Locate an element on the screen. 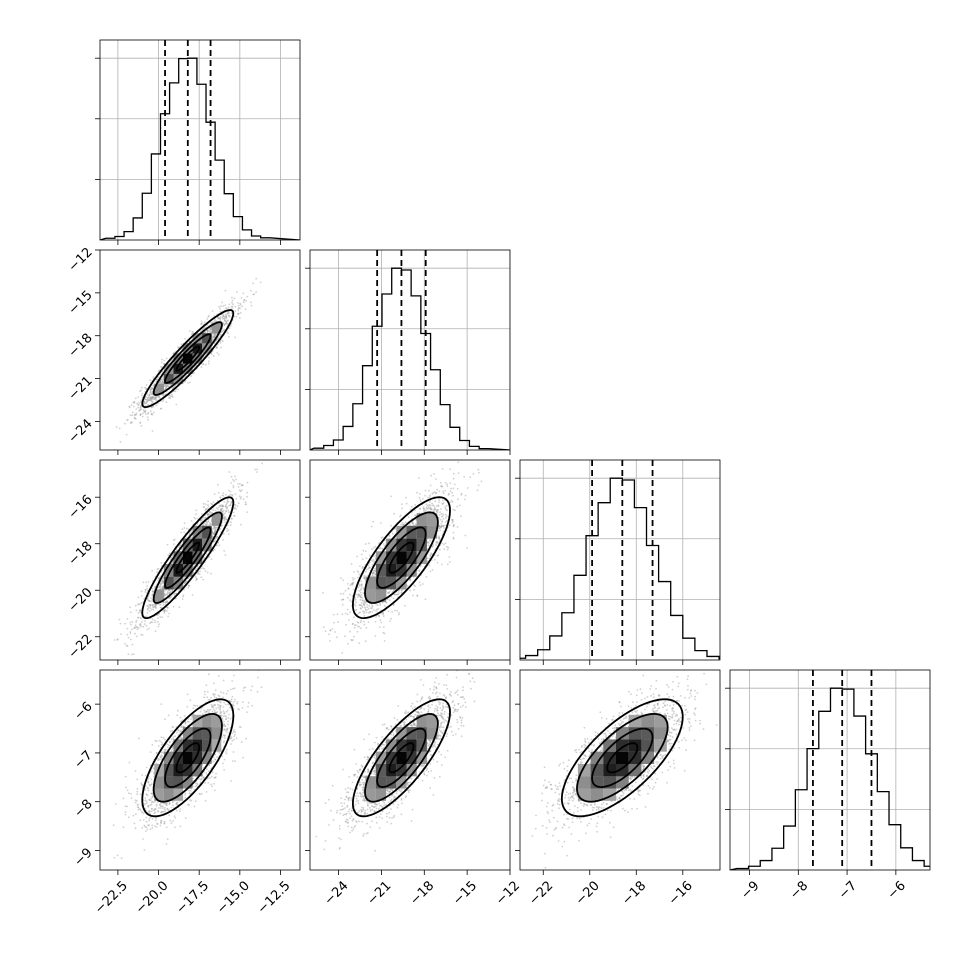 This screenshot has width=970, height=970. y-tick-label: −15 is located at coordinates (81, 303).